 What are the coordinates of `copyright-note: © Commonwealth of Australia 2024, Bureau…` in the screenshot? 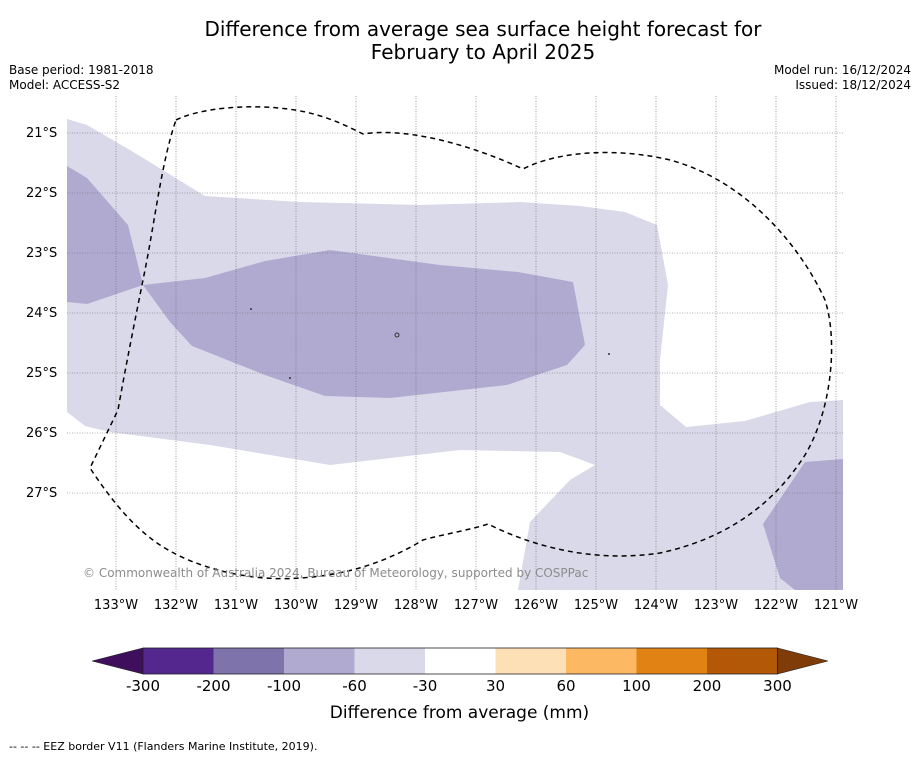 It's located at (336, 573).